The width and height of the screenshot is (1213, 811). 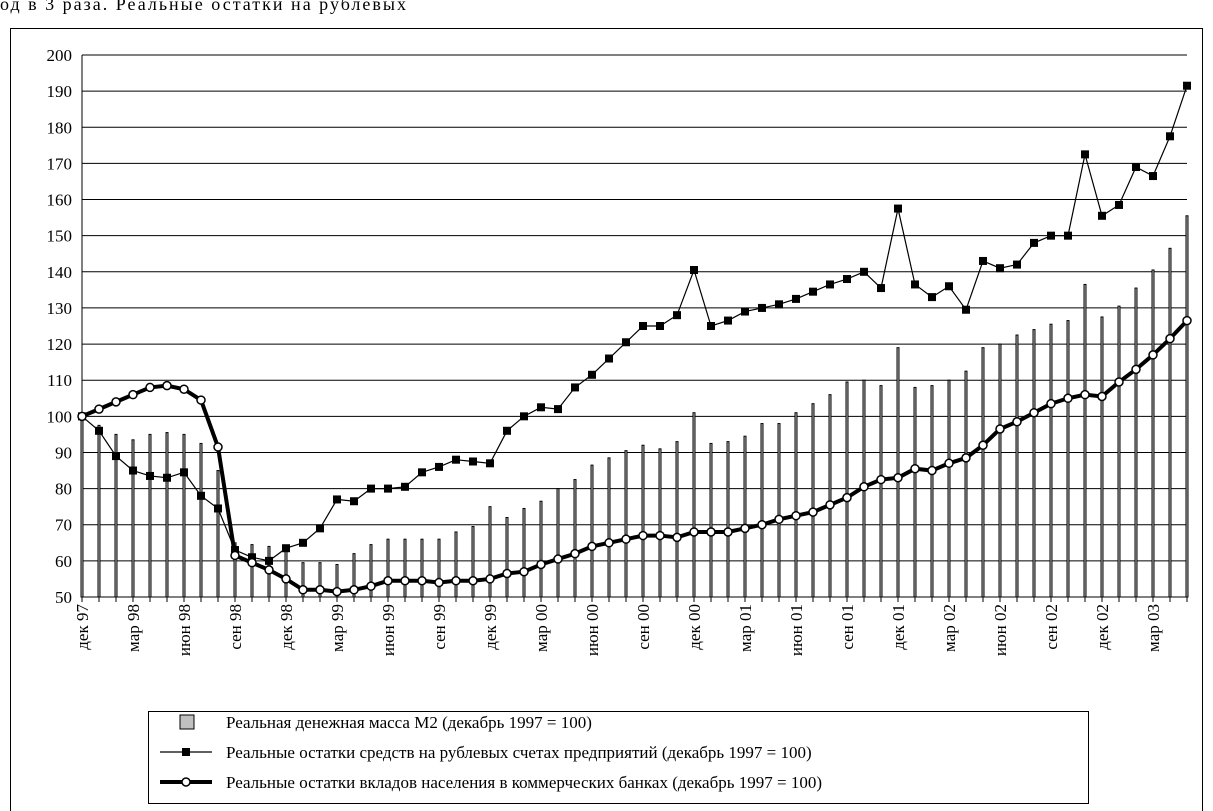 I want to click on legend-marker, so click(x=186, y=782).